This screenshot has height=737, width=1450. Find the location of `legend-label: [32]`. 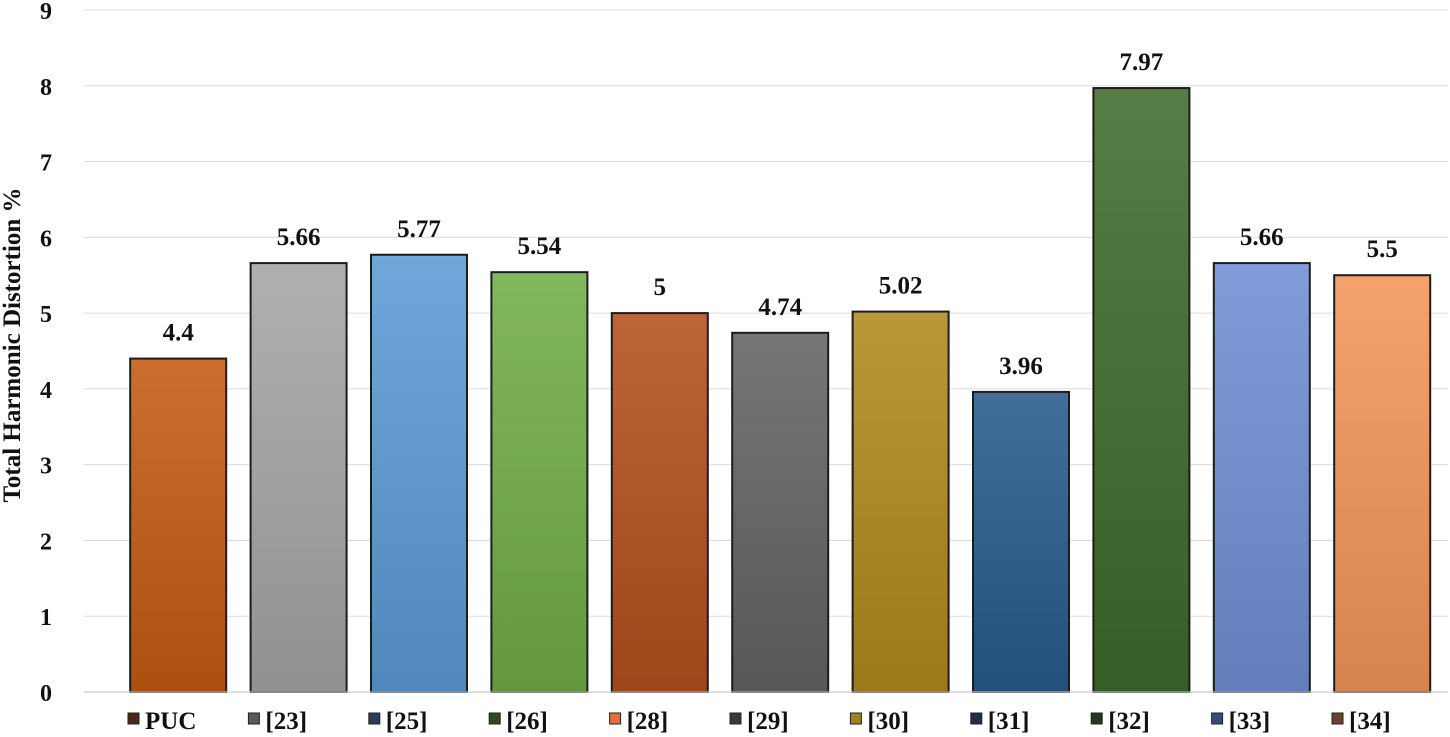

legend-label: [32] is located at coordinates (1129, 721).